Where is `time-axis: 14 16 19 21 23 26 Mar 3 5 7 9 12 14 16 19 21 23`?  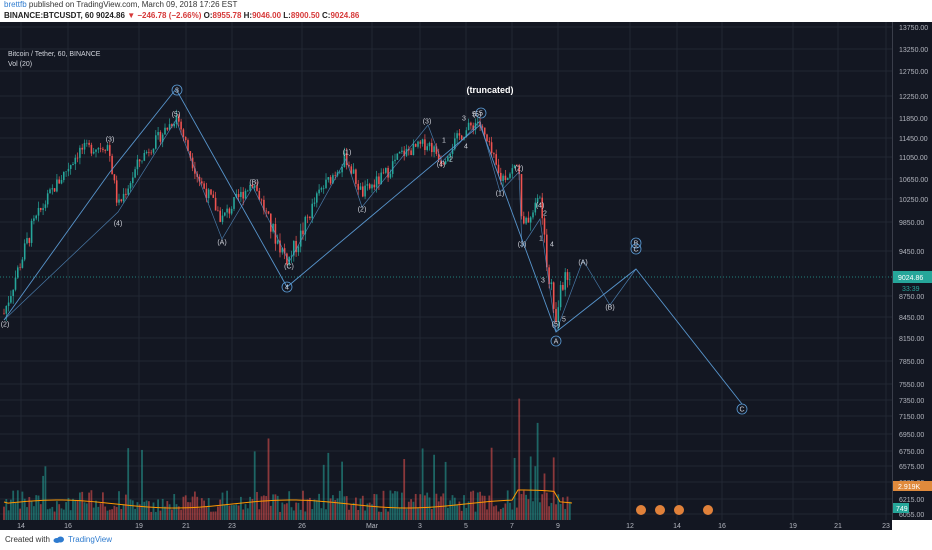 time-axis: 14 16 19 21 23 26 Mar 3 5 7 9 12 14 16 19 21 23 is located at coordinates (446, 525).